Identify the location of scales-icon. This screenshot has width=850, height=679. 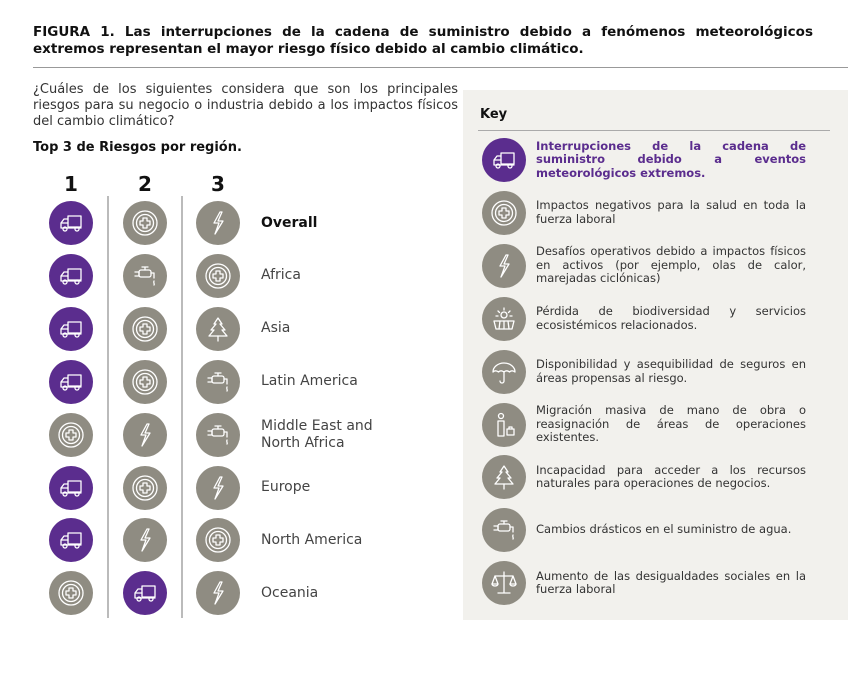
(504, 583).